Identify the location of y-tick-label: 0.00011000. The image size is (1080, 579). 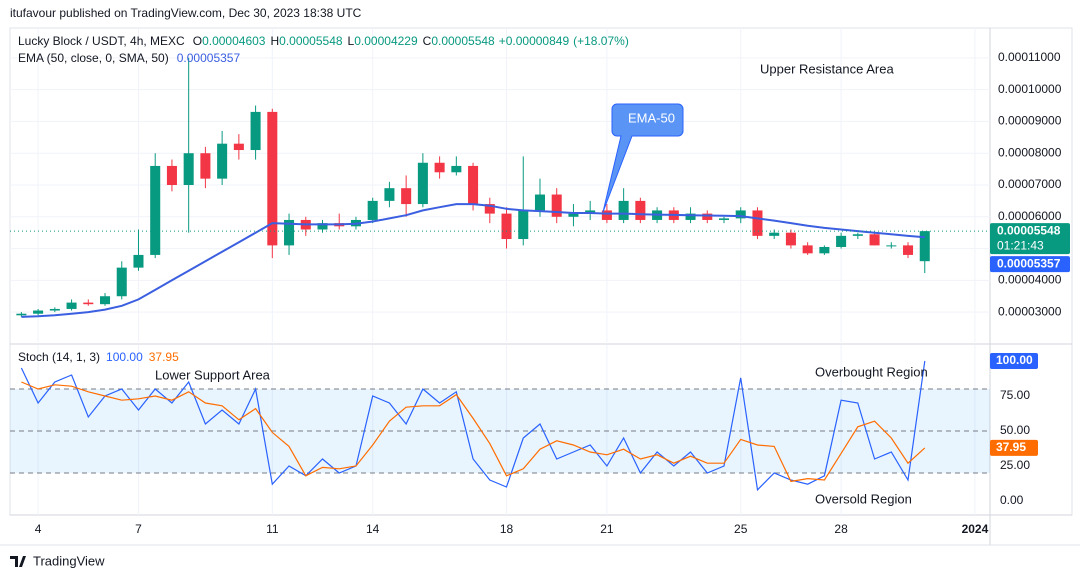
(1029, 57).